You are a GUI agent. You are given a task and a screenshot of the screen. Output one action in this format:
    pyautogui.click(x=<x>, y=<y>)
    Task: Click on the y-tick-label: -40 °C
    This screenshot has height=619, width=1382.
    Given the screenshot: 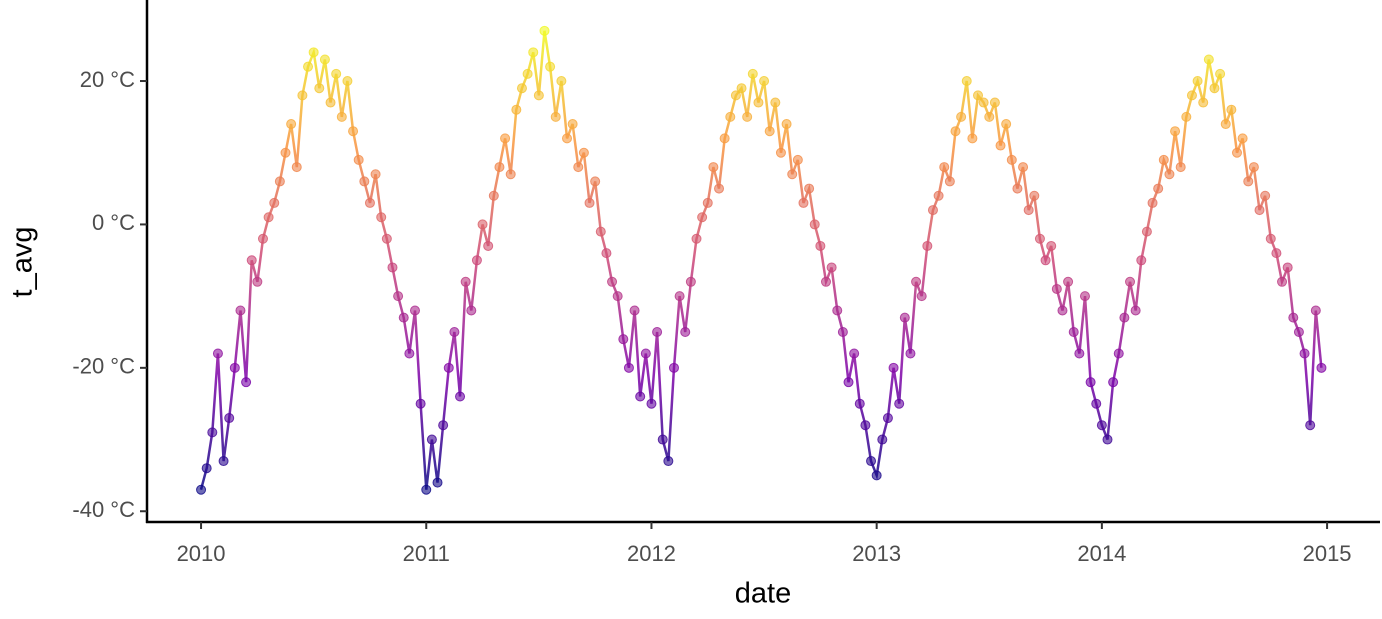 What is the action you would take?
    pyautogui.click(x=103, y=509)
    